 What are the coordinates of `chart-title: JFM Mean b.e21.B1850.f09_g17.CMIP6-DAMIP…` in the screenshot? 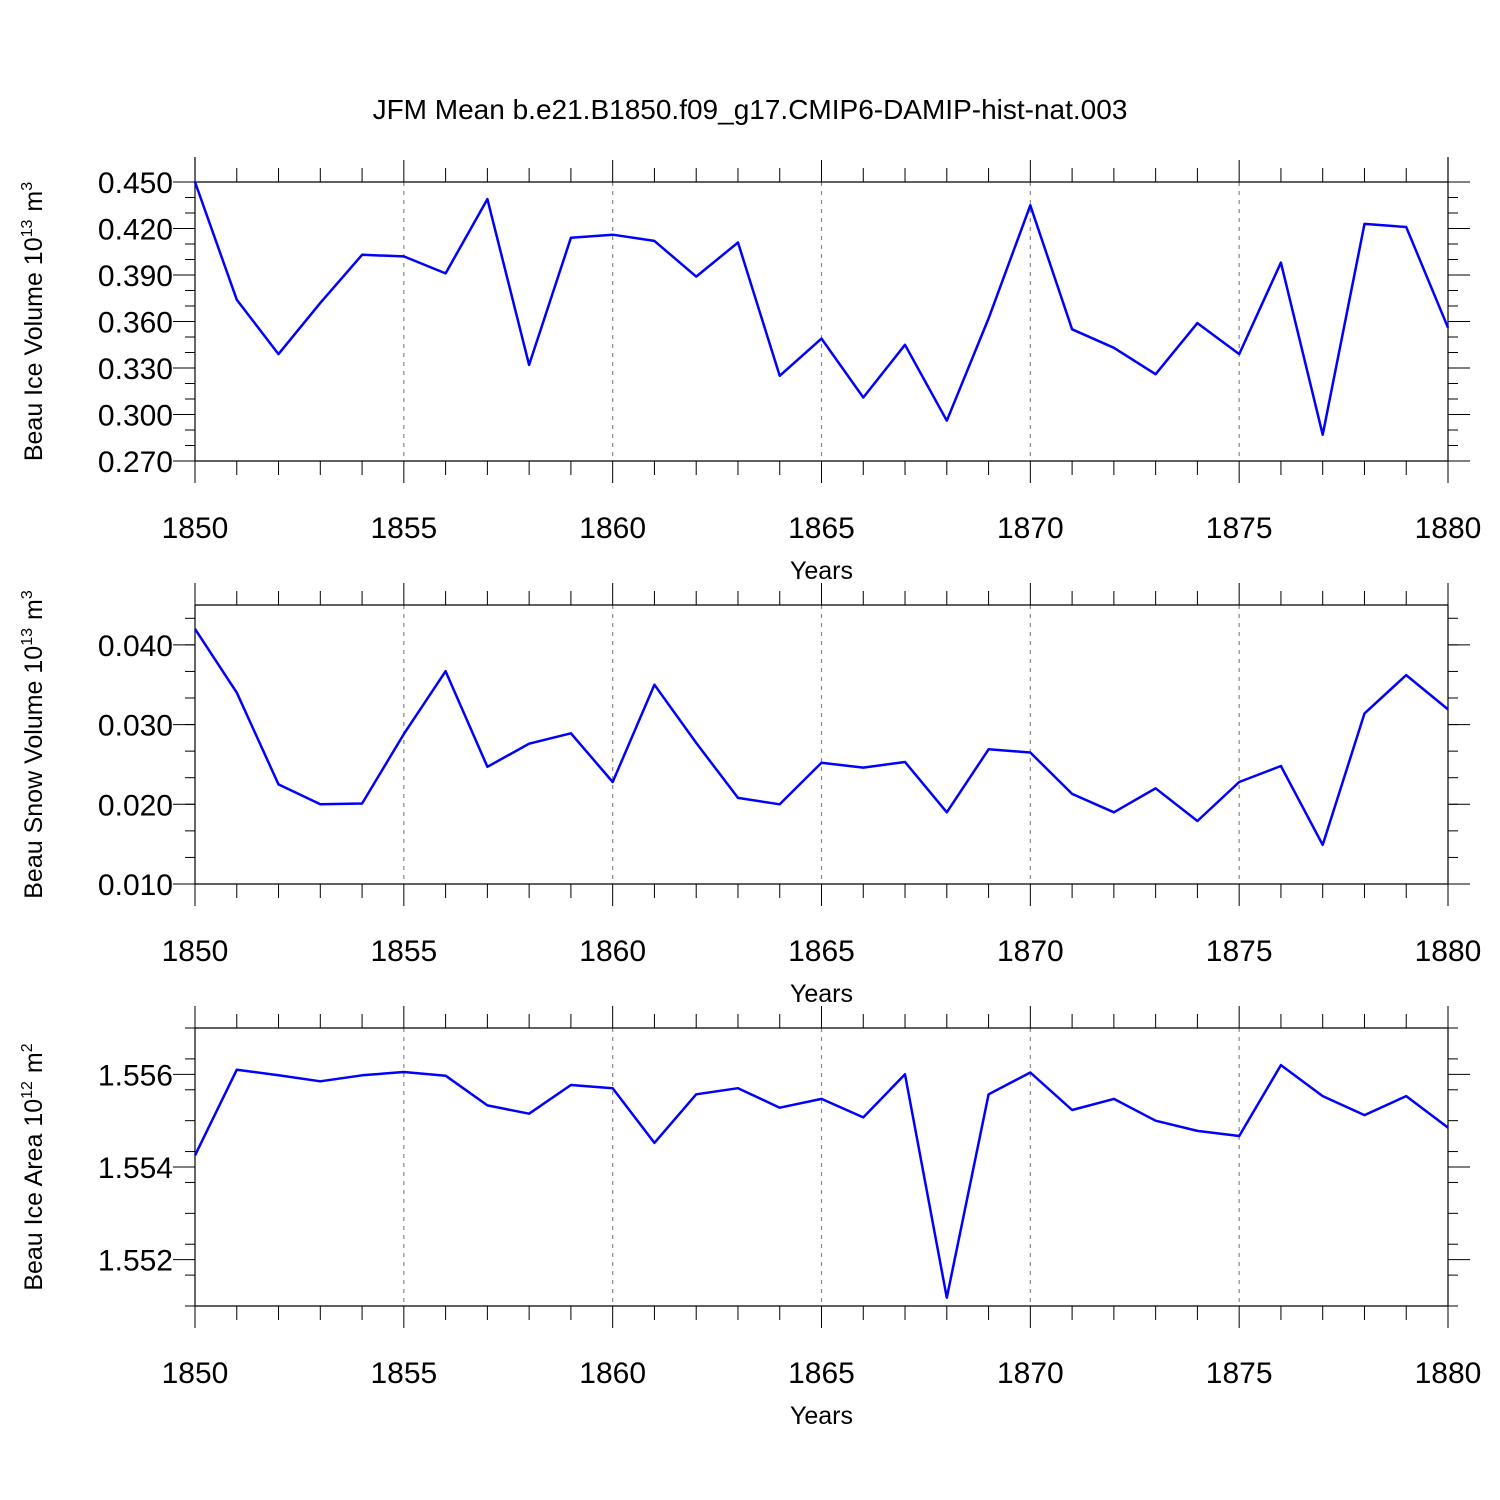 It's located at (750, 109).